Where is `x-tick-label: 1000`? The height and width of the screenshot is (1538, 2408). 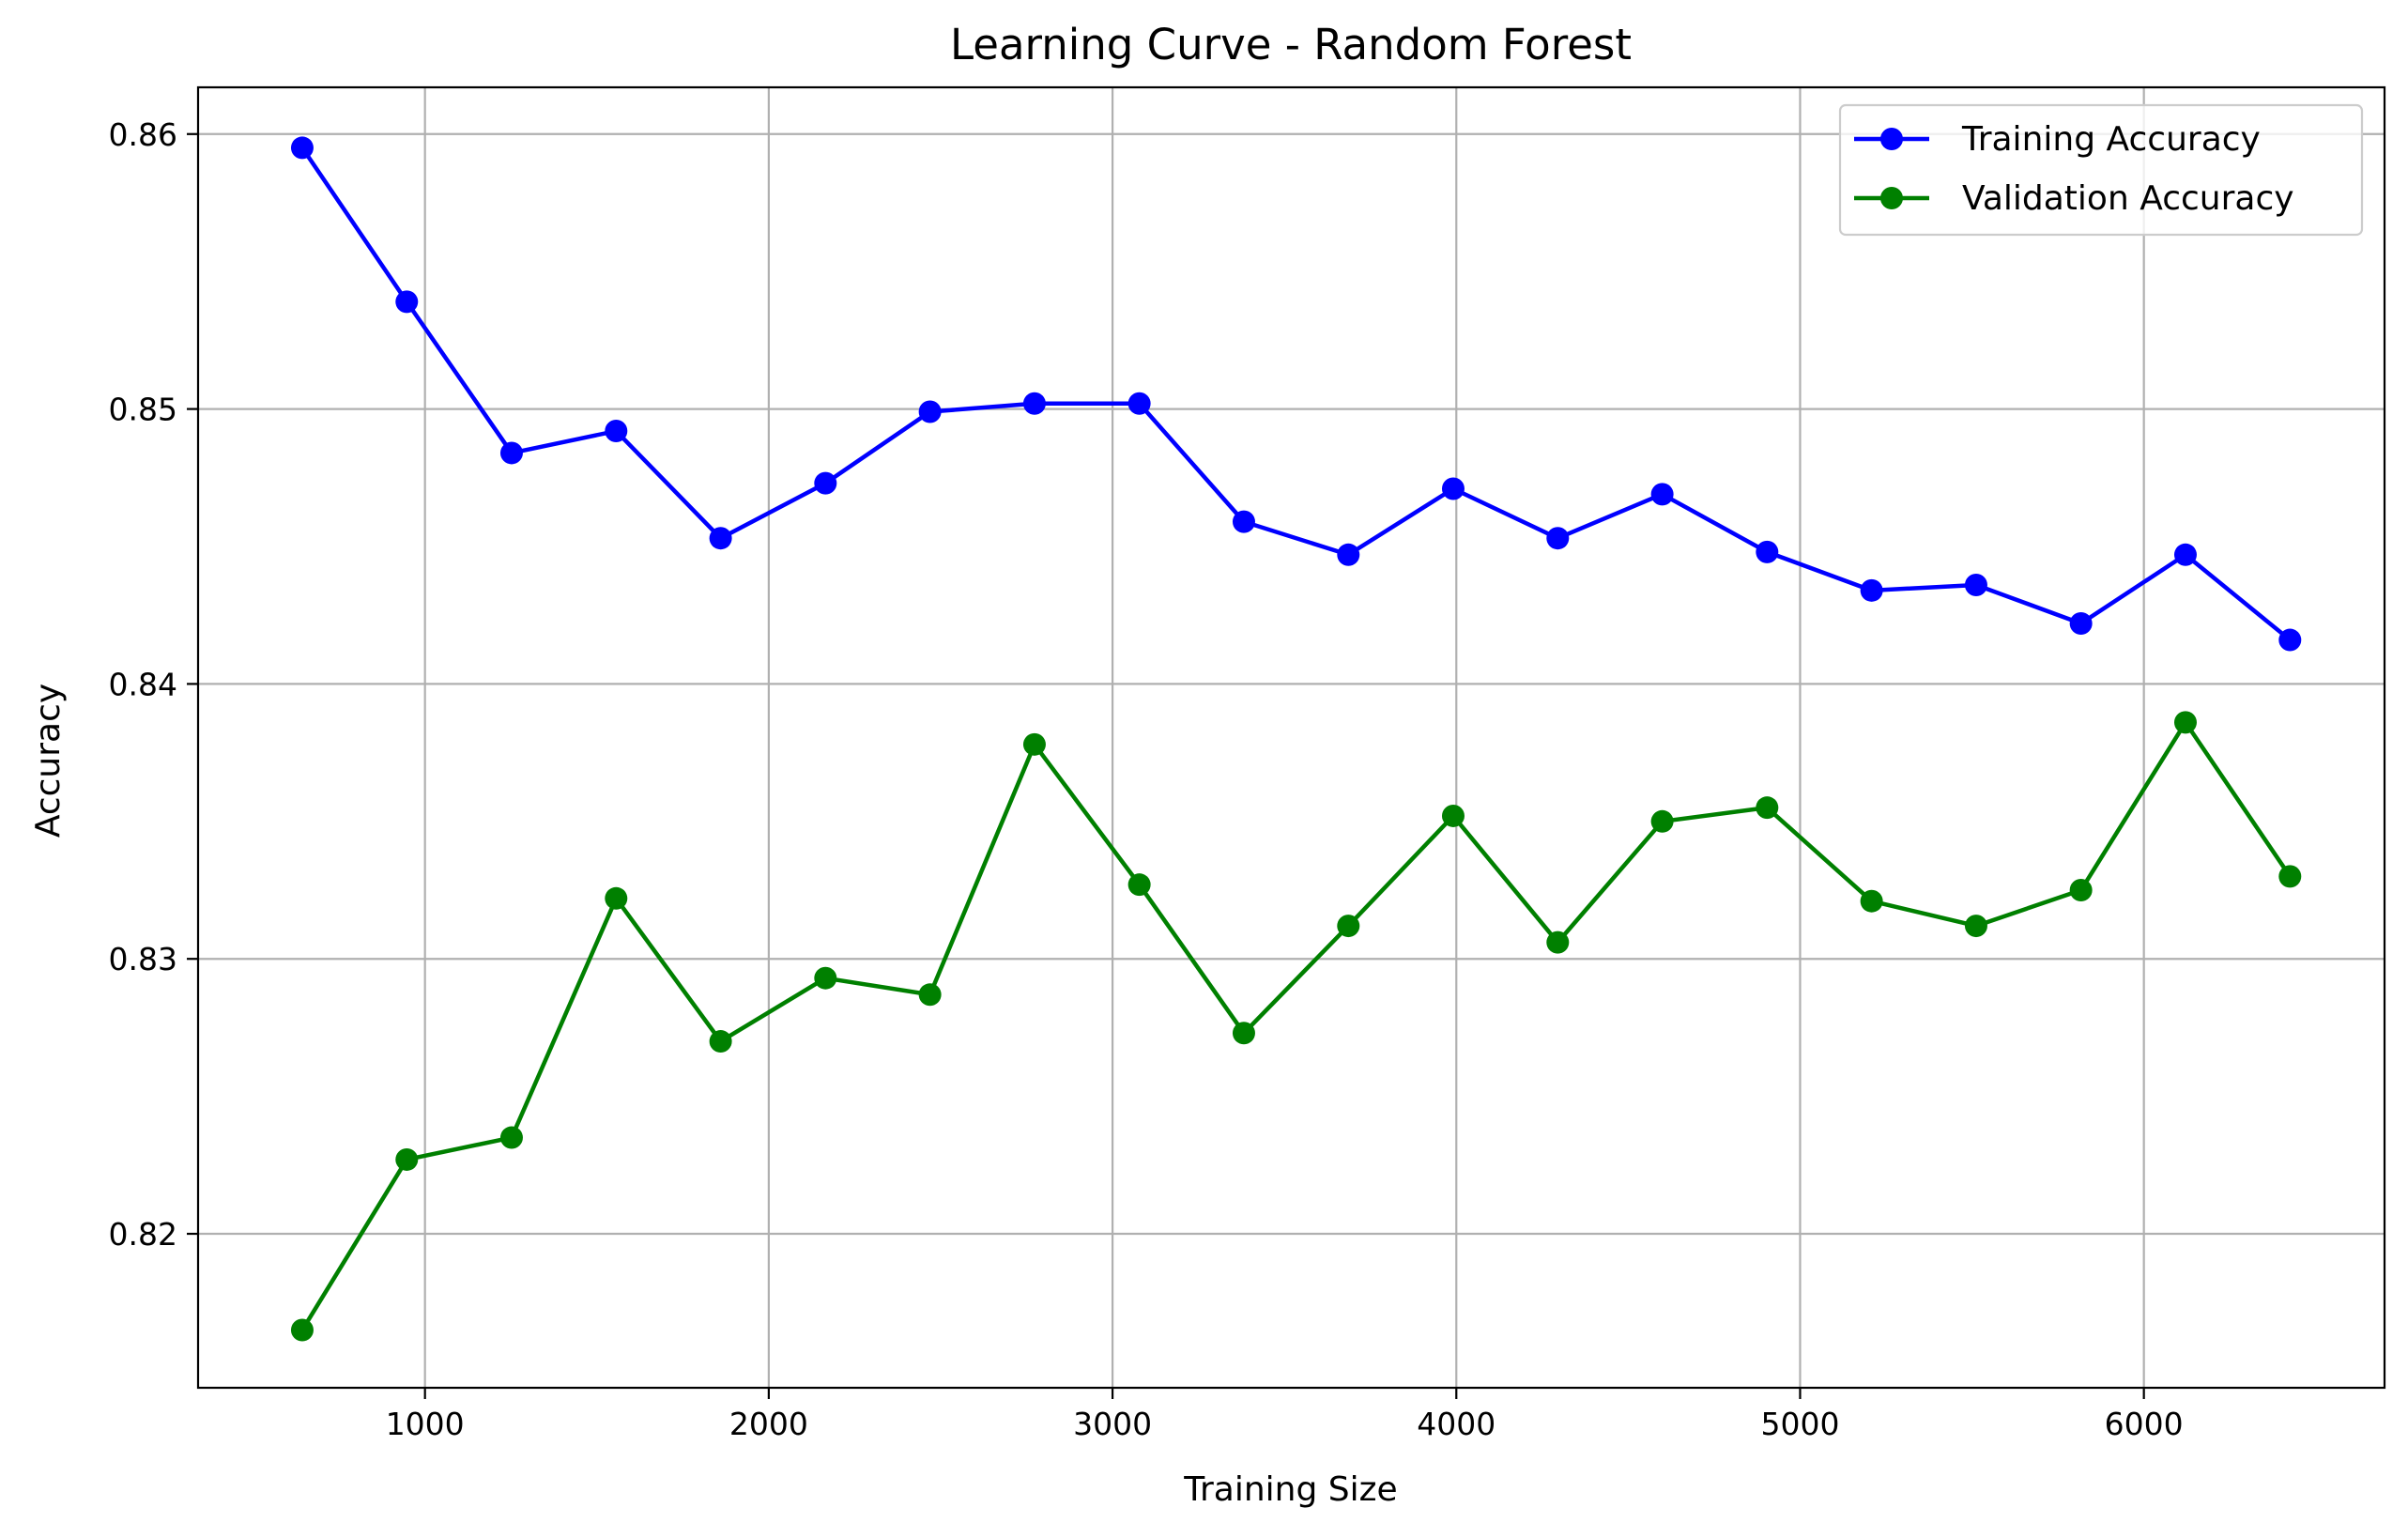 x-tick-label: 1000 is located at coordinates (425, 1424).